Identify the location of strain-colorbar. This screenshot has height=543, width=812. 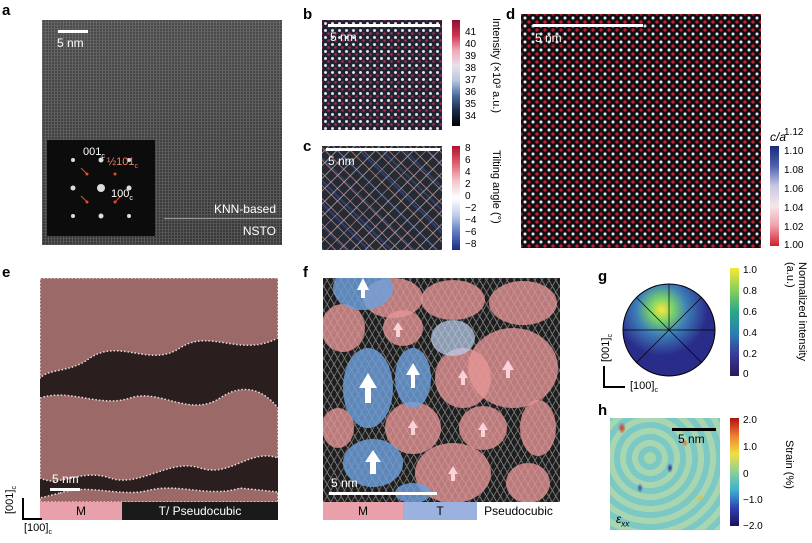
(734, 472).